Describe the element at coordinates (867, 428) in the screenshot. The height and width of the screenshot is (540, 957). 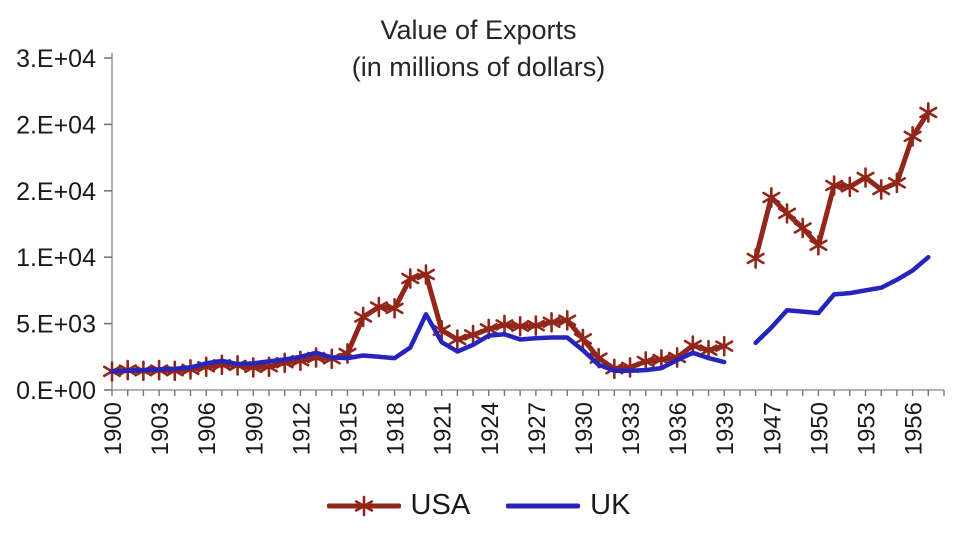
I see `x-tick-label: 1953` at that location.